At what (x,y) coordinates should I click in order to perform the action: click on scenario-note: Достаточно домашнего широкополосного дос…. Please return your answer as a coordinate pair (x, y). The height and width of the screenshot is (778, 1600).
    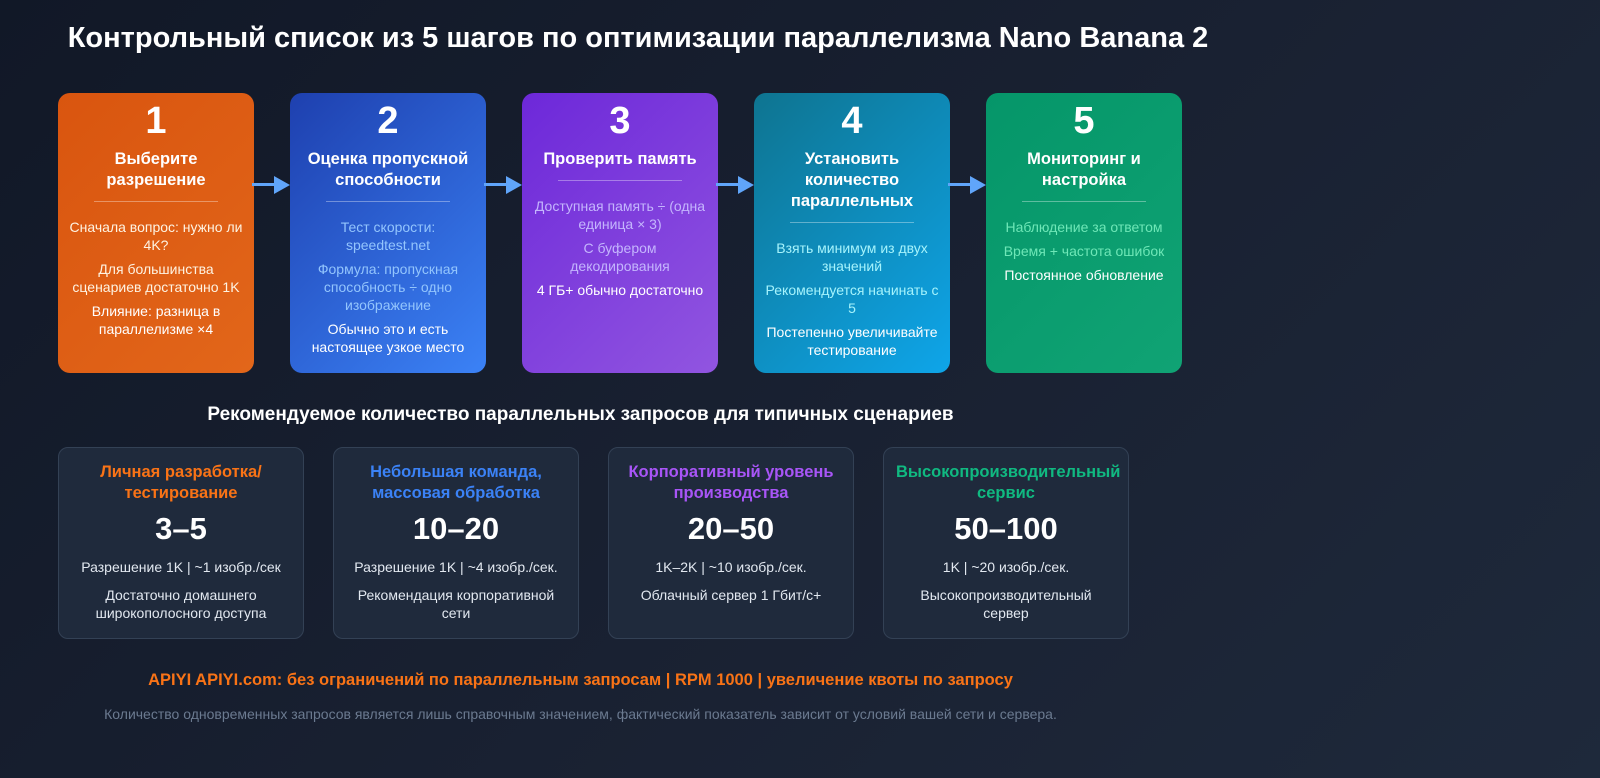
    Looking at the image, I should click on (181, 604).